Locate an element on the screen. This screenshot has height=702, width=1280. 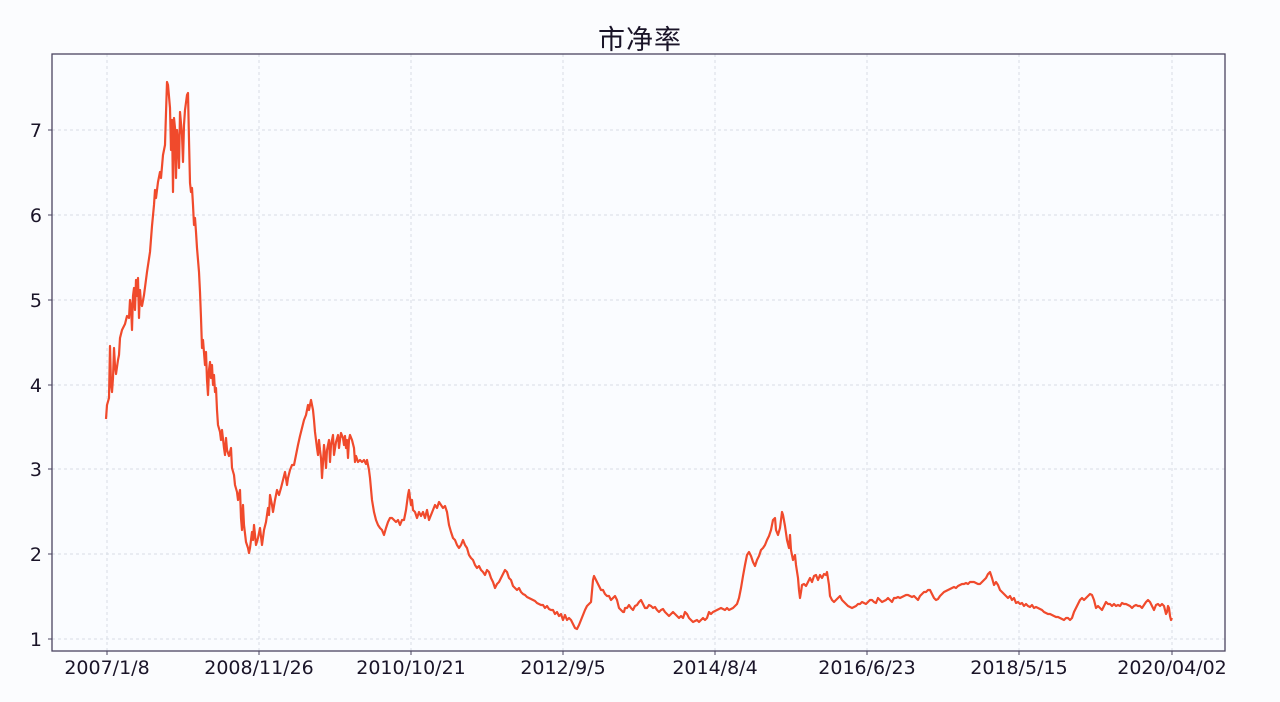
y-axis-labels: 7 6 5 4 3 2 1 is located at coordinates (36, 385).